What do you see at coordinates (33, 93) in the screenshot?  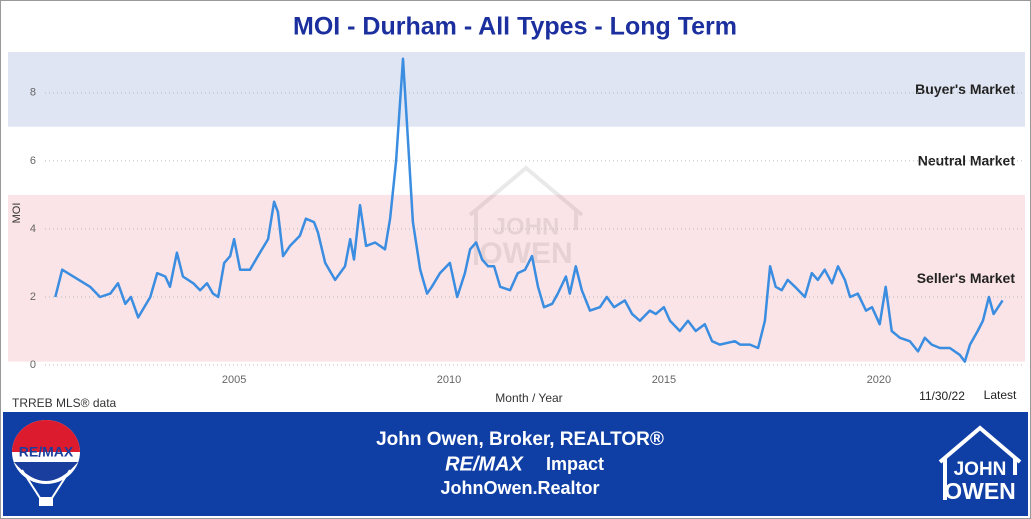 I see `y-tick-label: 8` at bounding box center [33, 93].